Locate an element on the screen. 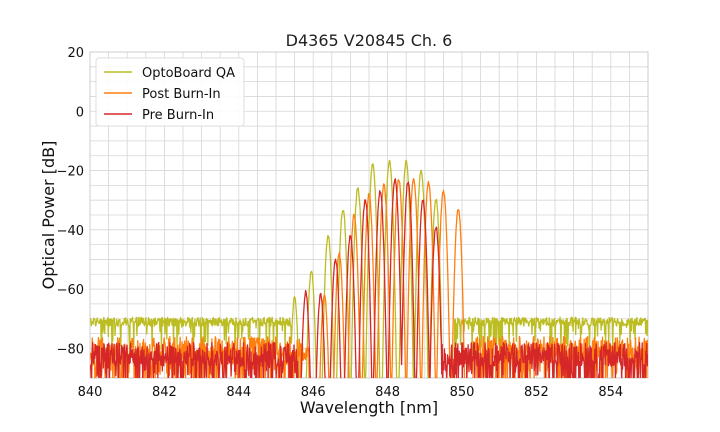  legend-label: Post Burn-In is located at coordinates (181, 94).